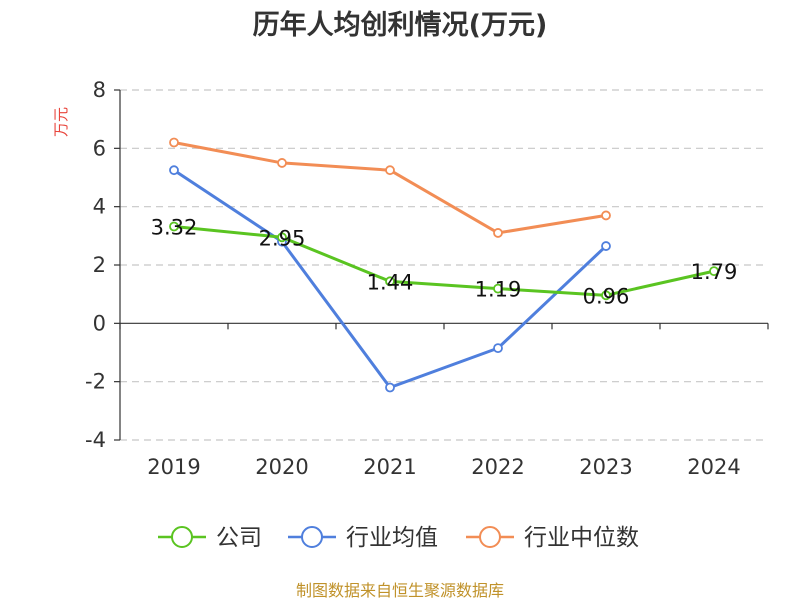 The width and height of the screenshot is (800, 600). I want to click on label-layer: 3.32 2.95 1.44 1.19 0.96 1.79, so click(444, 262).